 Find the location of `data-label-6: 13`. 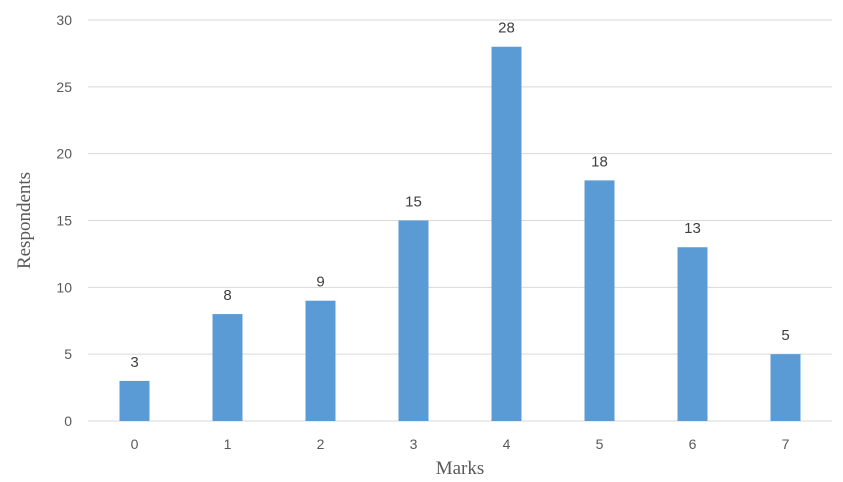

data-label-6: 13 is located at coordinates (692, 228).